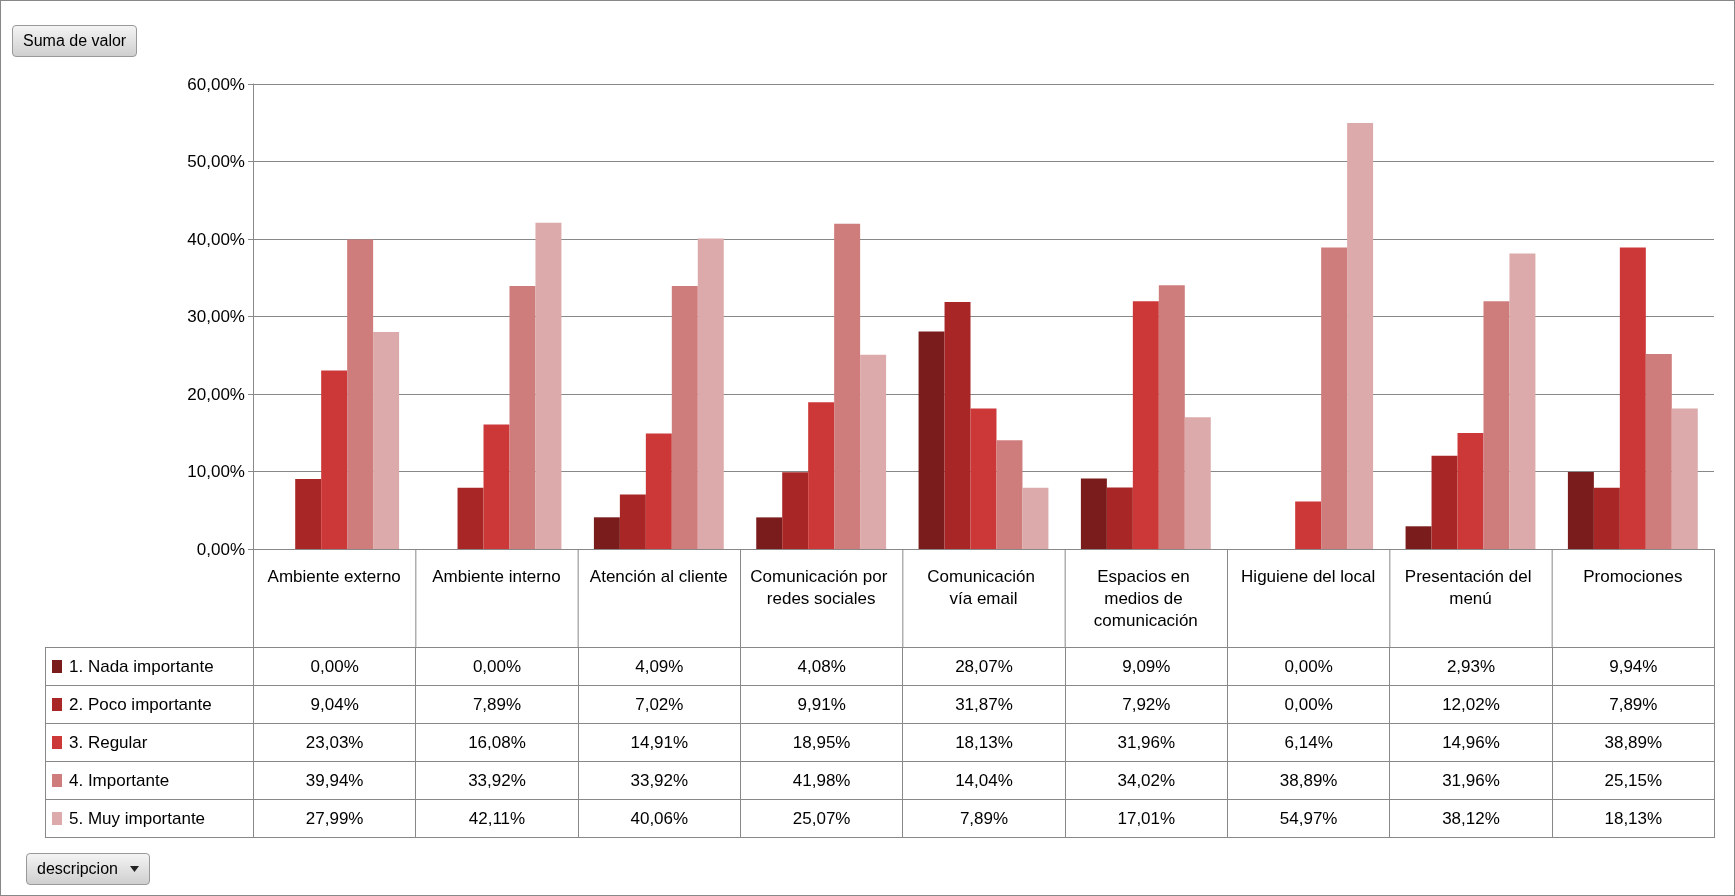 The height and width of the screenshot is (896, 1735). What do you see at coordinates (1146, 818) in the screenshot?
I see `data-label: 17,01%` at bounding box center [1146, 818].